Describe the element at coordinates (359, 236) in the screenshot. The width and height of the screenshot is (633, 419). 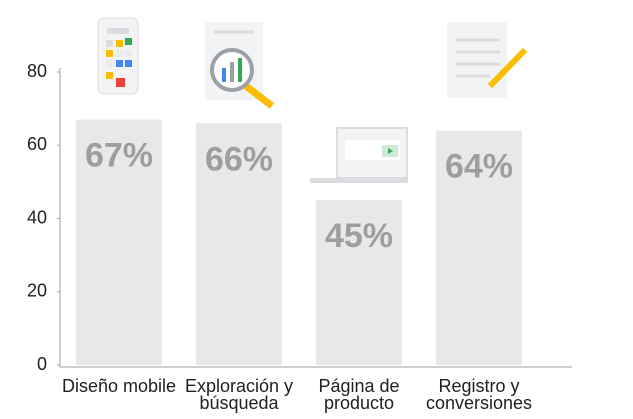
I see `value-label: 45%` at that location.